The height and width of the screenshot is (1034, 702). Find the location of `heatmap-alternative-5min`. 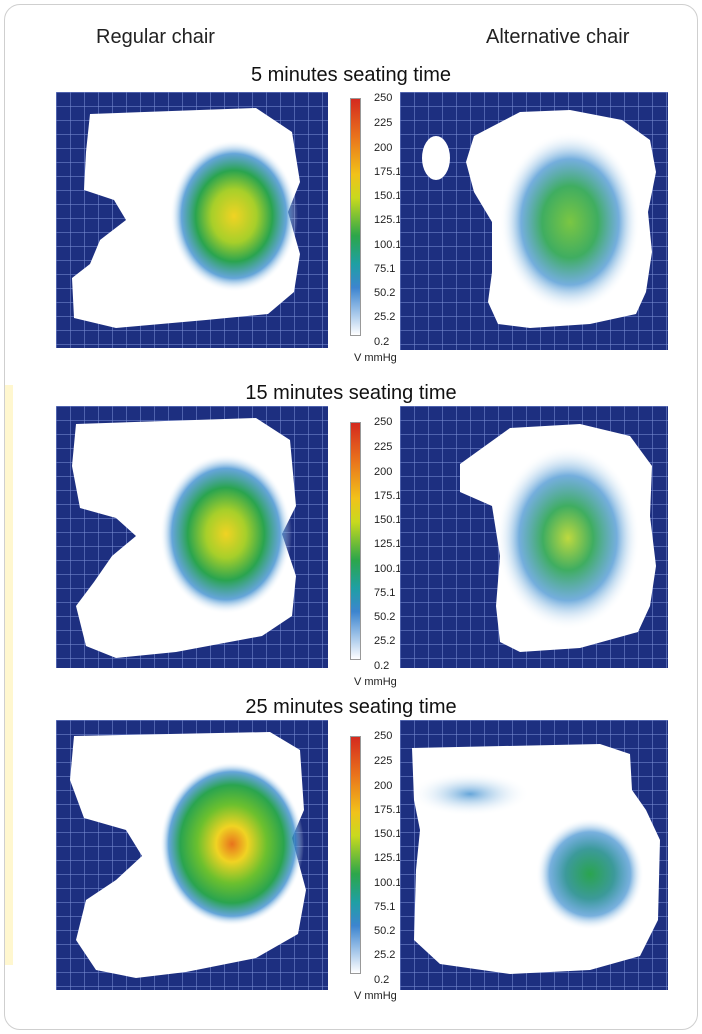

heatmap-alternative-5min is located at coordinates (534, 221).